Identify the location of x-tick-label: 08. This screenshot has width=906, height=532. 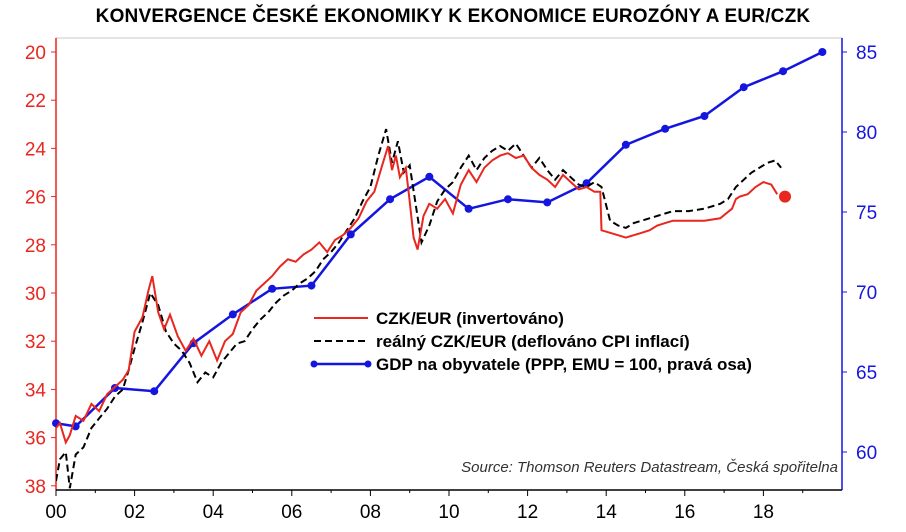
(370, 512).